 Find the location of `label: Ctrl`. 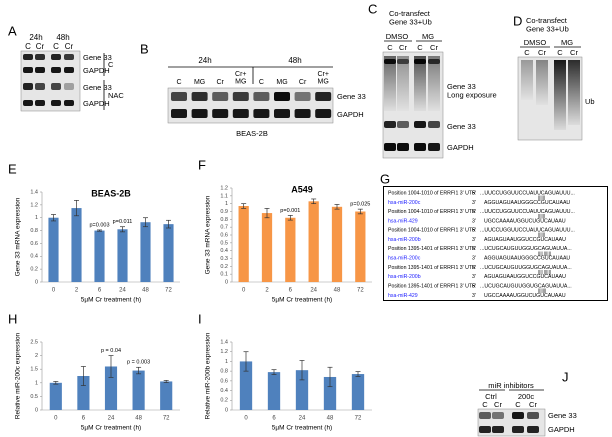

label: Ctrl is located at coordinates (491, 396).